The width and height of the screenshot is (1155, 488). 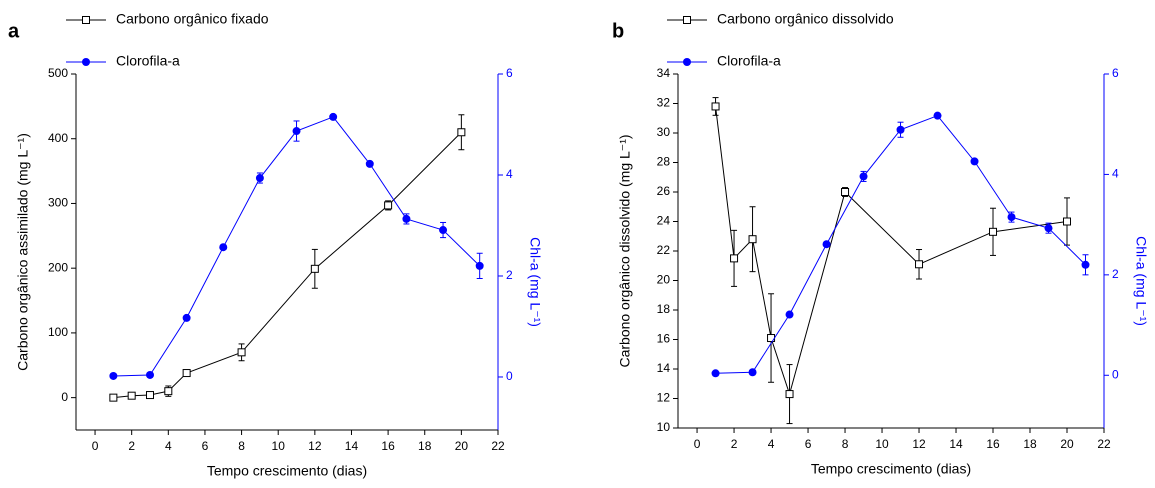 I want to click on y-tick-label: 12, so click(x=664, y=398).